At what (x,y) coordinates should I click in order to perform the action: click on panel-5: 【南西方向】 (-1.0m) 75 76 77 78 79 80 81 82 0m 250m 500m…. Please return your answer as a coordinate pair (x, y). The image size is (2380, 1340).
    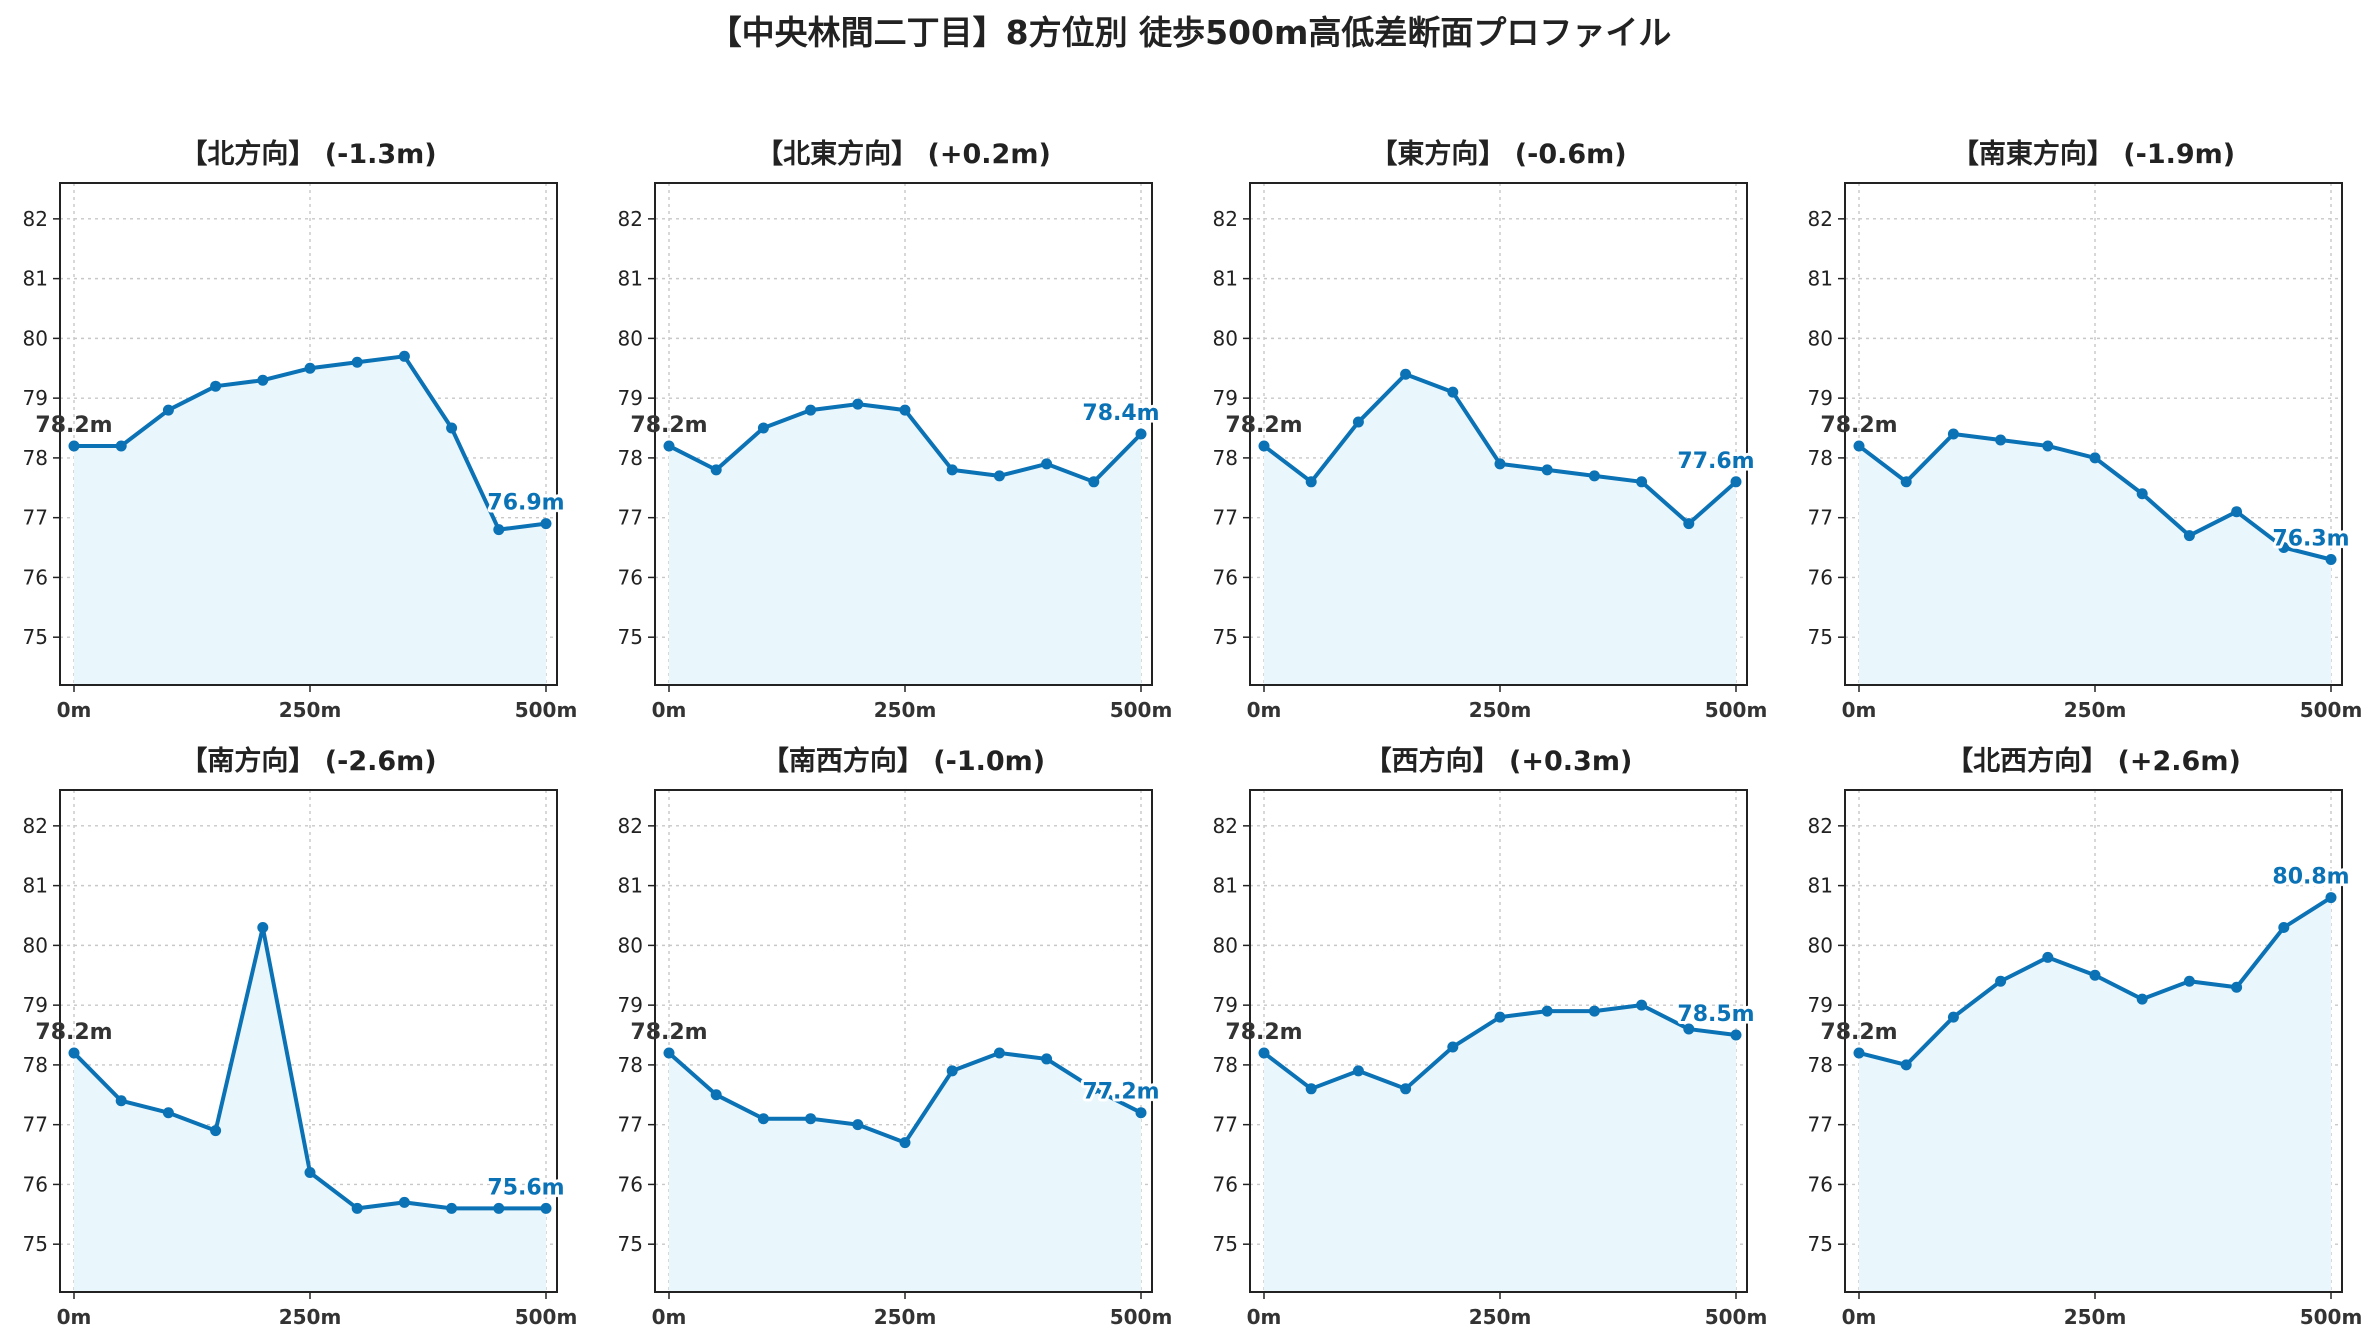
    Looking at the image, I should click on (895, 1037).